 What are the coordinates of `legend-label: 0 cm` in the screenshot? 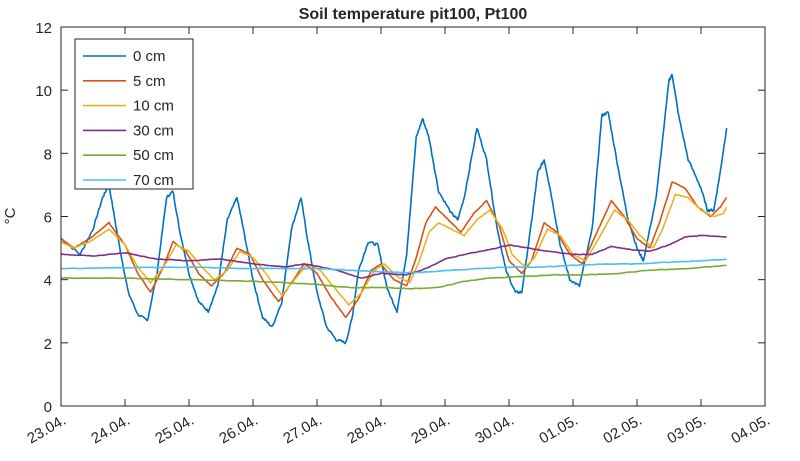 It's located at (149, 56).